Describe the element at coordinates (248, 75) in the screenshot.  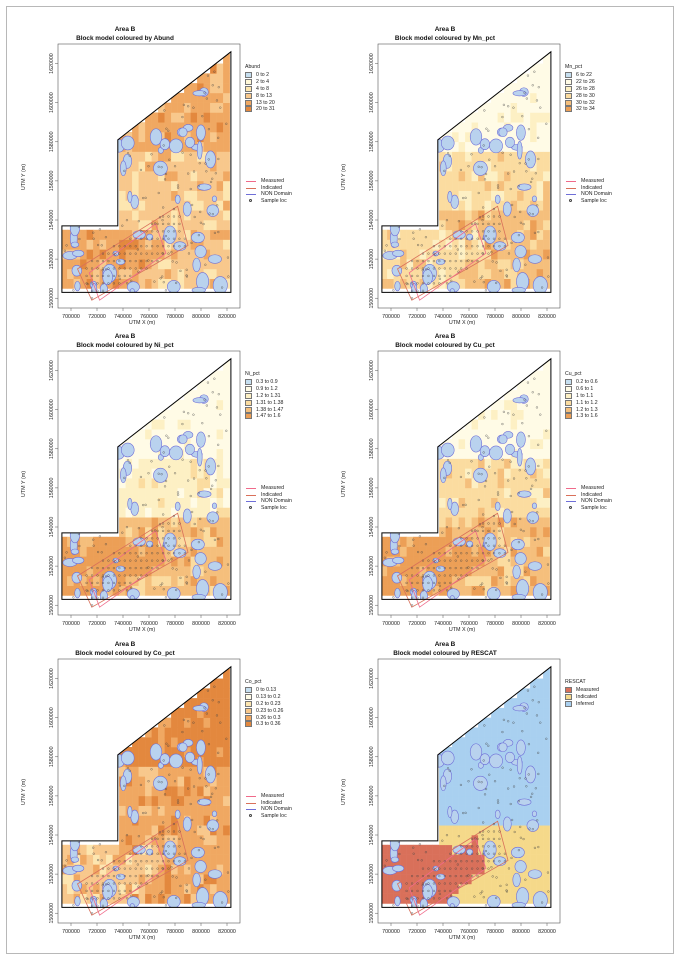
I see `legend-swatch` at that location.